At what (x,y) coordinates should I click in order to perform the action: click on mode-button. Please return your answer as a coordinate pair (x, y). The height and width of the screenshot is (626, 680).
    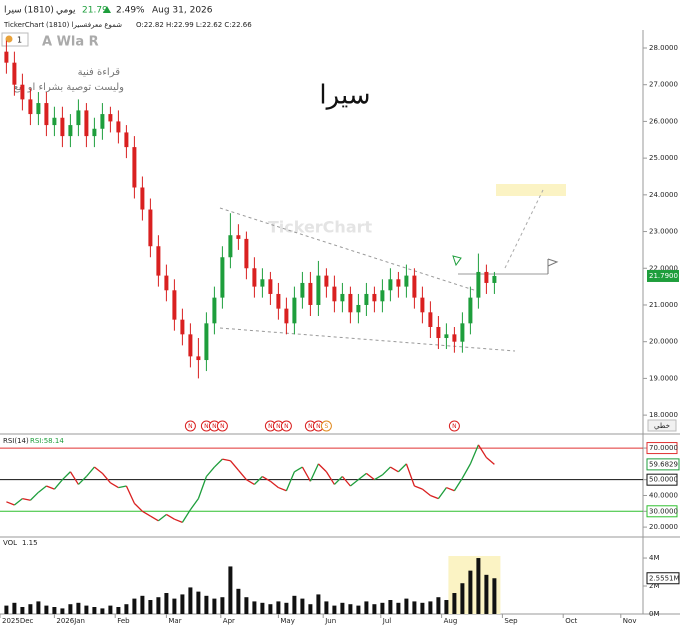
    Looking at the image, I should click on (662, 425).